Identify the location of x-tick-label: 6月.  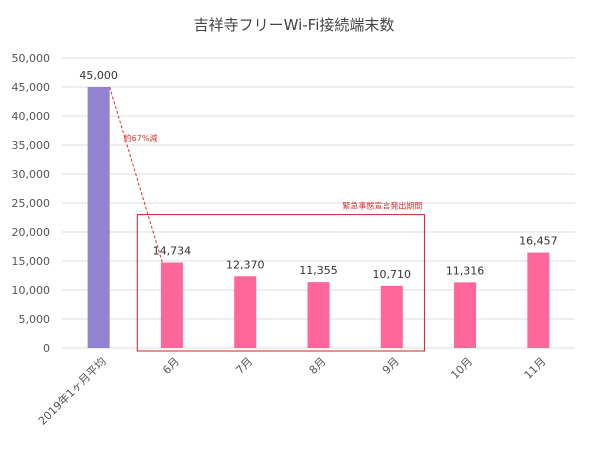
(171, 366).